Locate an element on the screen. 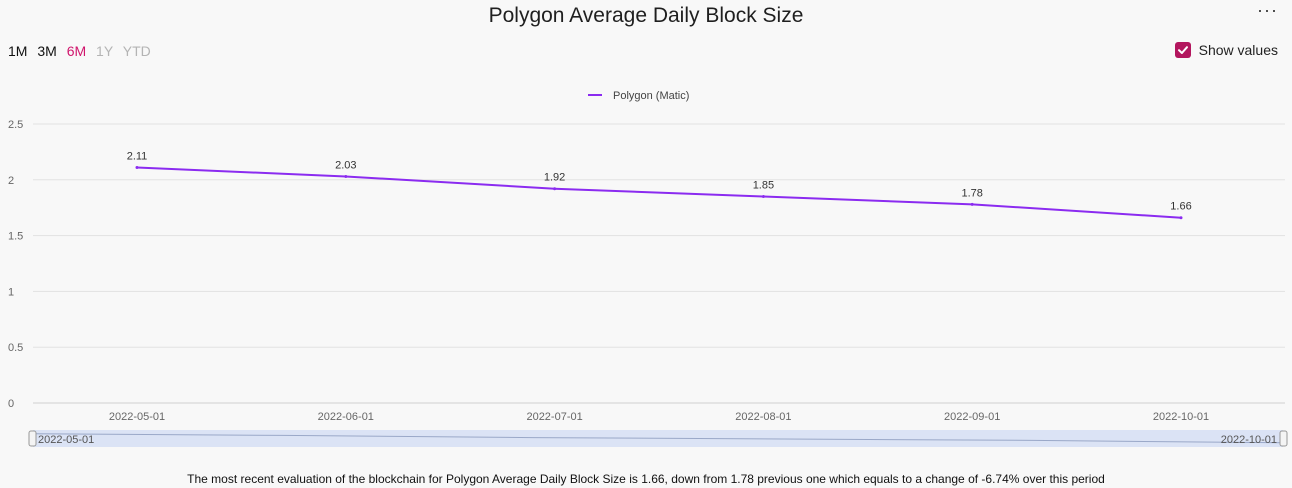 This screenshot has width=1292, height=488. y-tick-label: 2 is located at coordinates (11, 181).